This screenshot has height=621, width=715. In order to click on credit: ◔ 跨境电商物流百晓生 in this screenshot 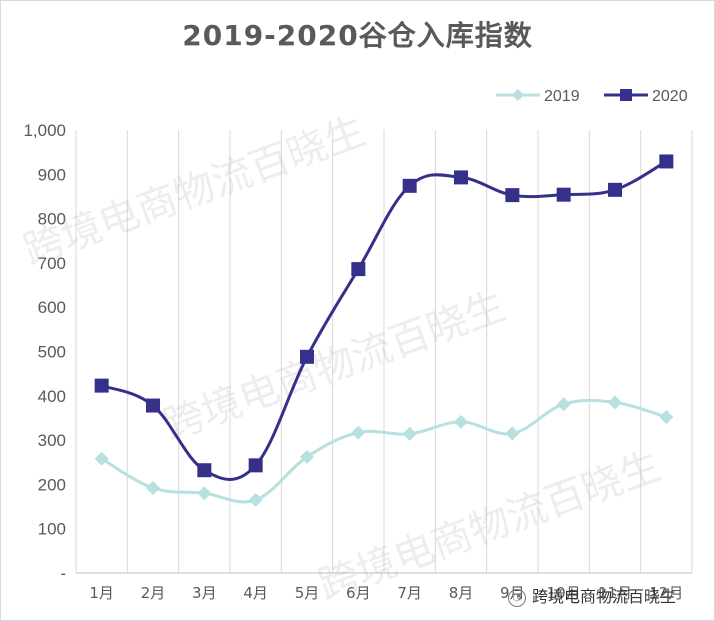, I will do `click(592, 595)`.